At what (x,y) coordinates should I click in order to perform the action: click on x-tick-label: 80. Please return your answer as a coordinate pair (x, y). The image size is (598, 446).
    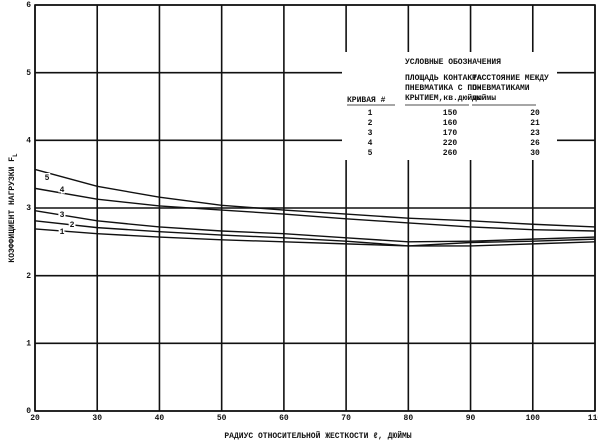
    Looking at the image, I should click on (409, 418).